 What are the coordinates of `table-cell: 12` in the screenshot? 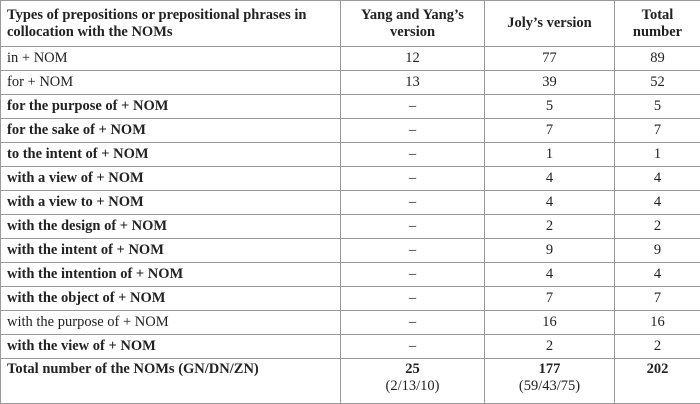 It's located at (413, 59).